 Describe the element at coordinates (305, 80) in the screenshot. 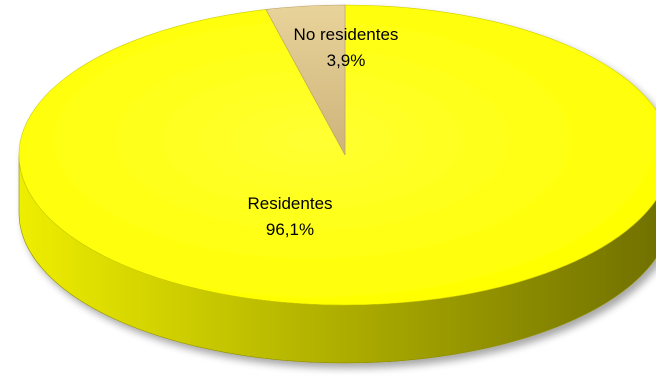

I see `pie-slice-no-residentes` at that location.